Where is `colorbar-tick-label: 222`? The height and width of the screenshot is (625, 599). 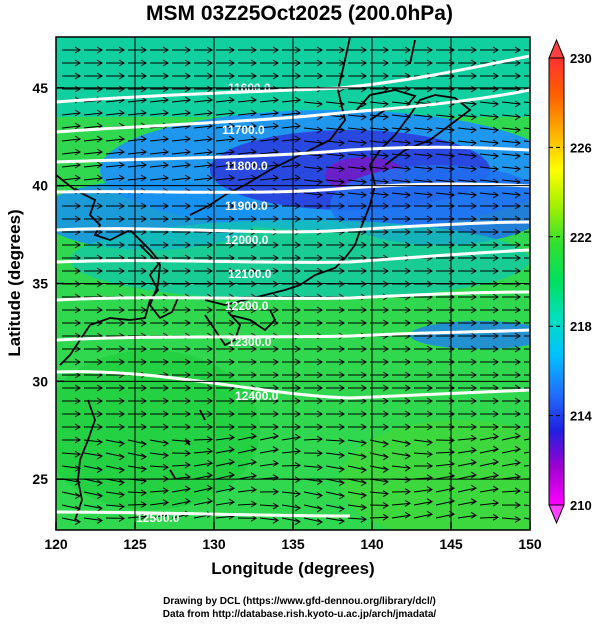
colorbar-tick-label: 222 is located at coordinates (581, 237).